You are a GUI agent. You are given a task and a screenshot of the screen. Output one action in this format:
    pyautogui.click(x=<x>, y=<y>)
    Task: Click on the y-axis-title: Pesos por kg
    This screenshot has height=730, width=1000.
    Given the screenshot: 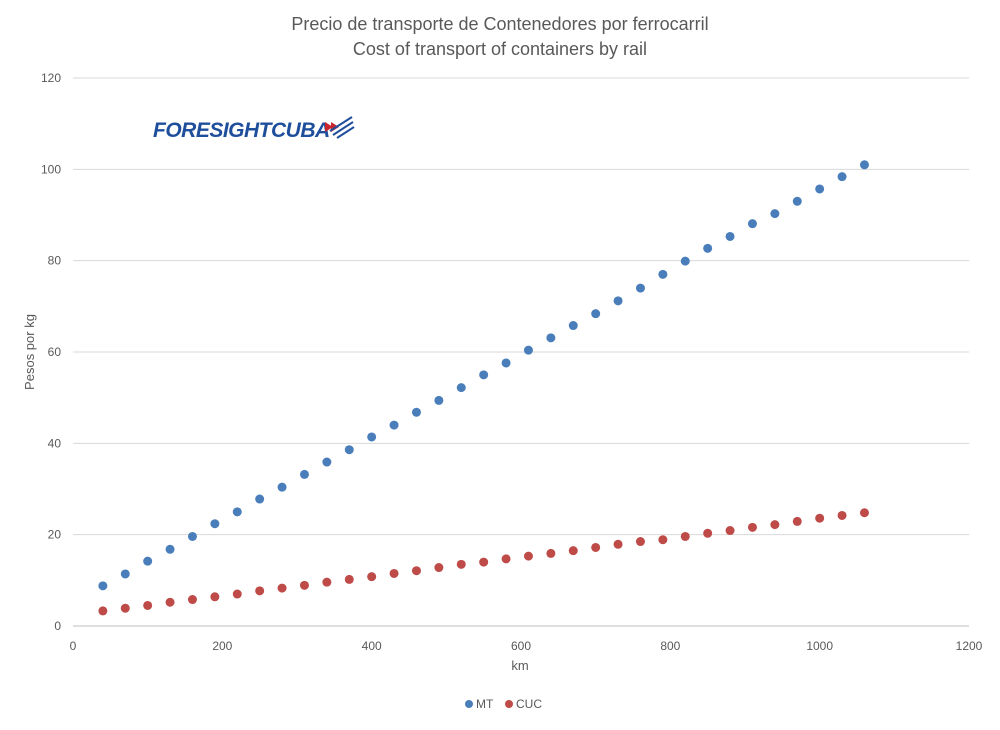 What is the action you would take?
    pyautogui.click(x=29, y=352)
    